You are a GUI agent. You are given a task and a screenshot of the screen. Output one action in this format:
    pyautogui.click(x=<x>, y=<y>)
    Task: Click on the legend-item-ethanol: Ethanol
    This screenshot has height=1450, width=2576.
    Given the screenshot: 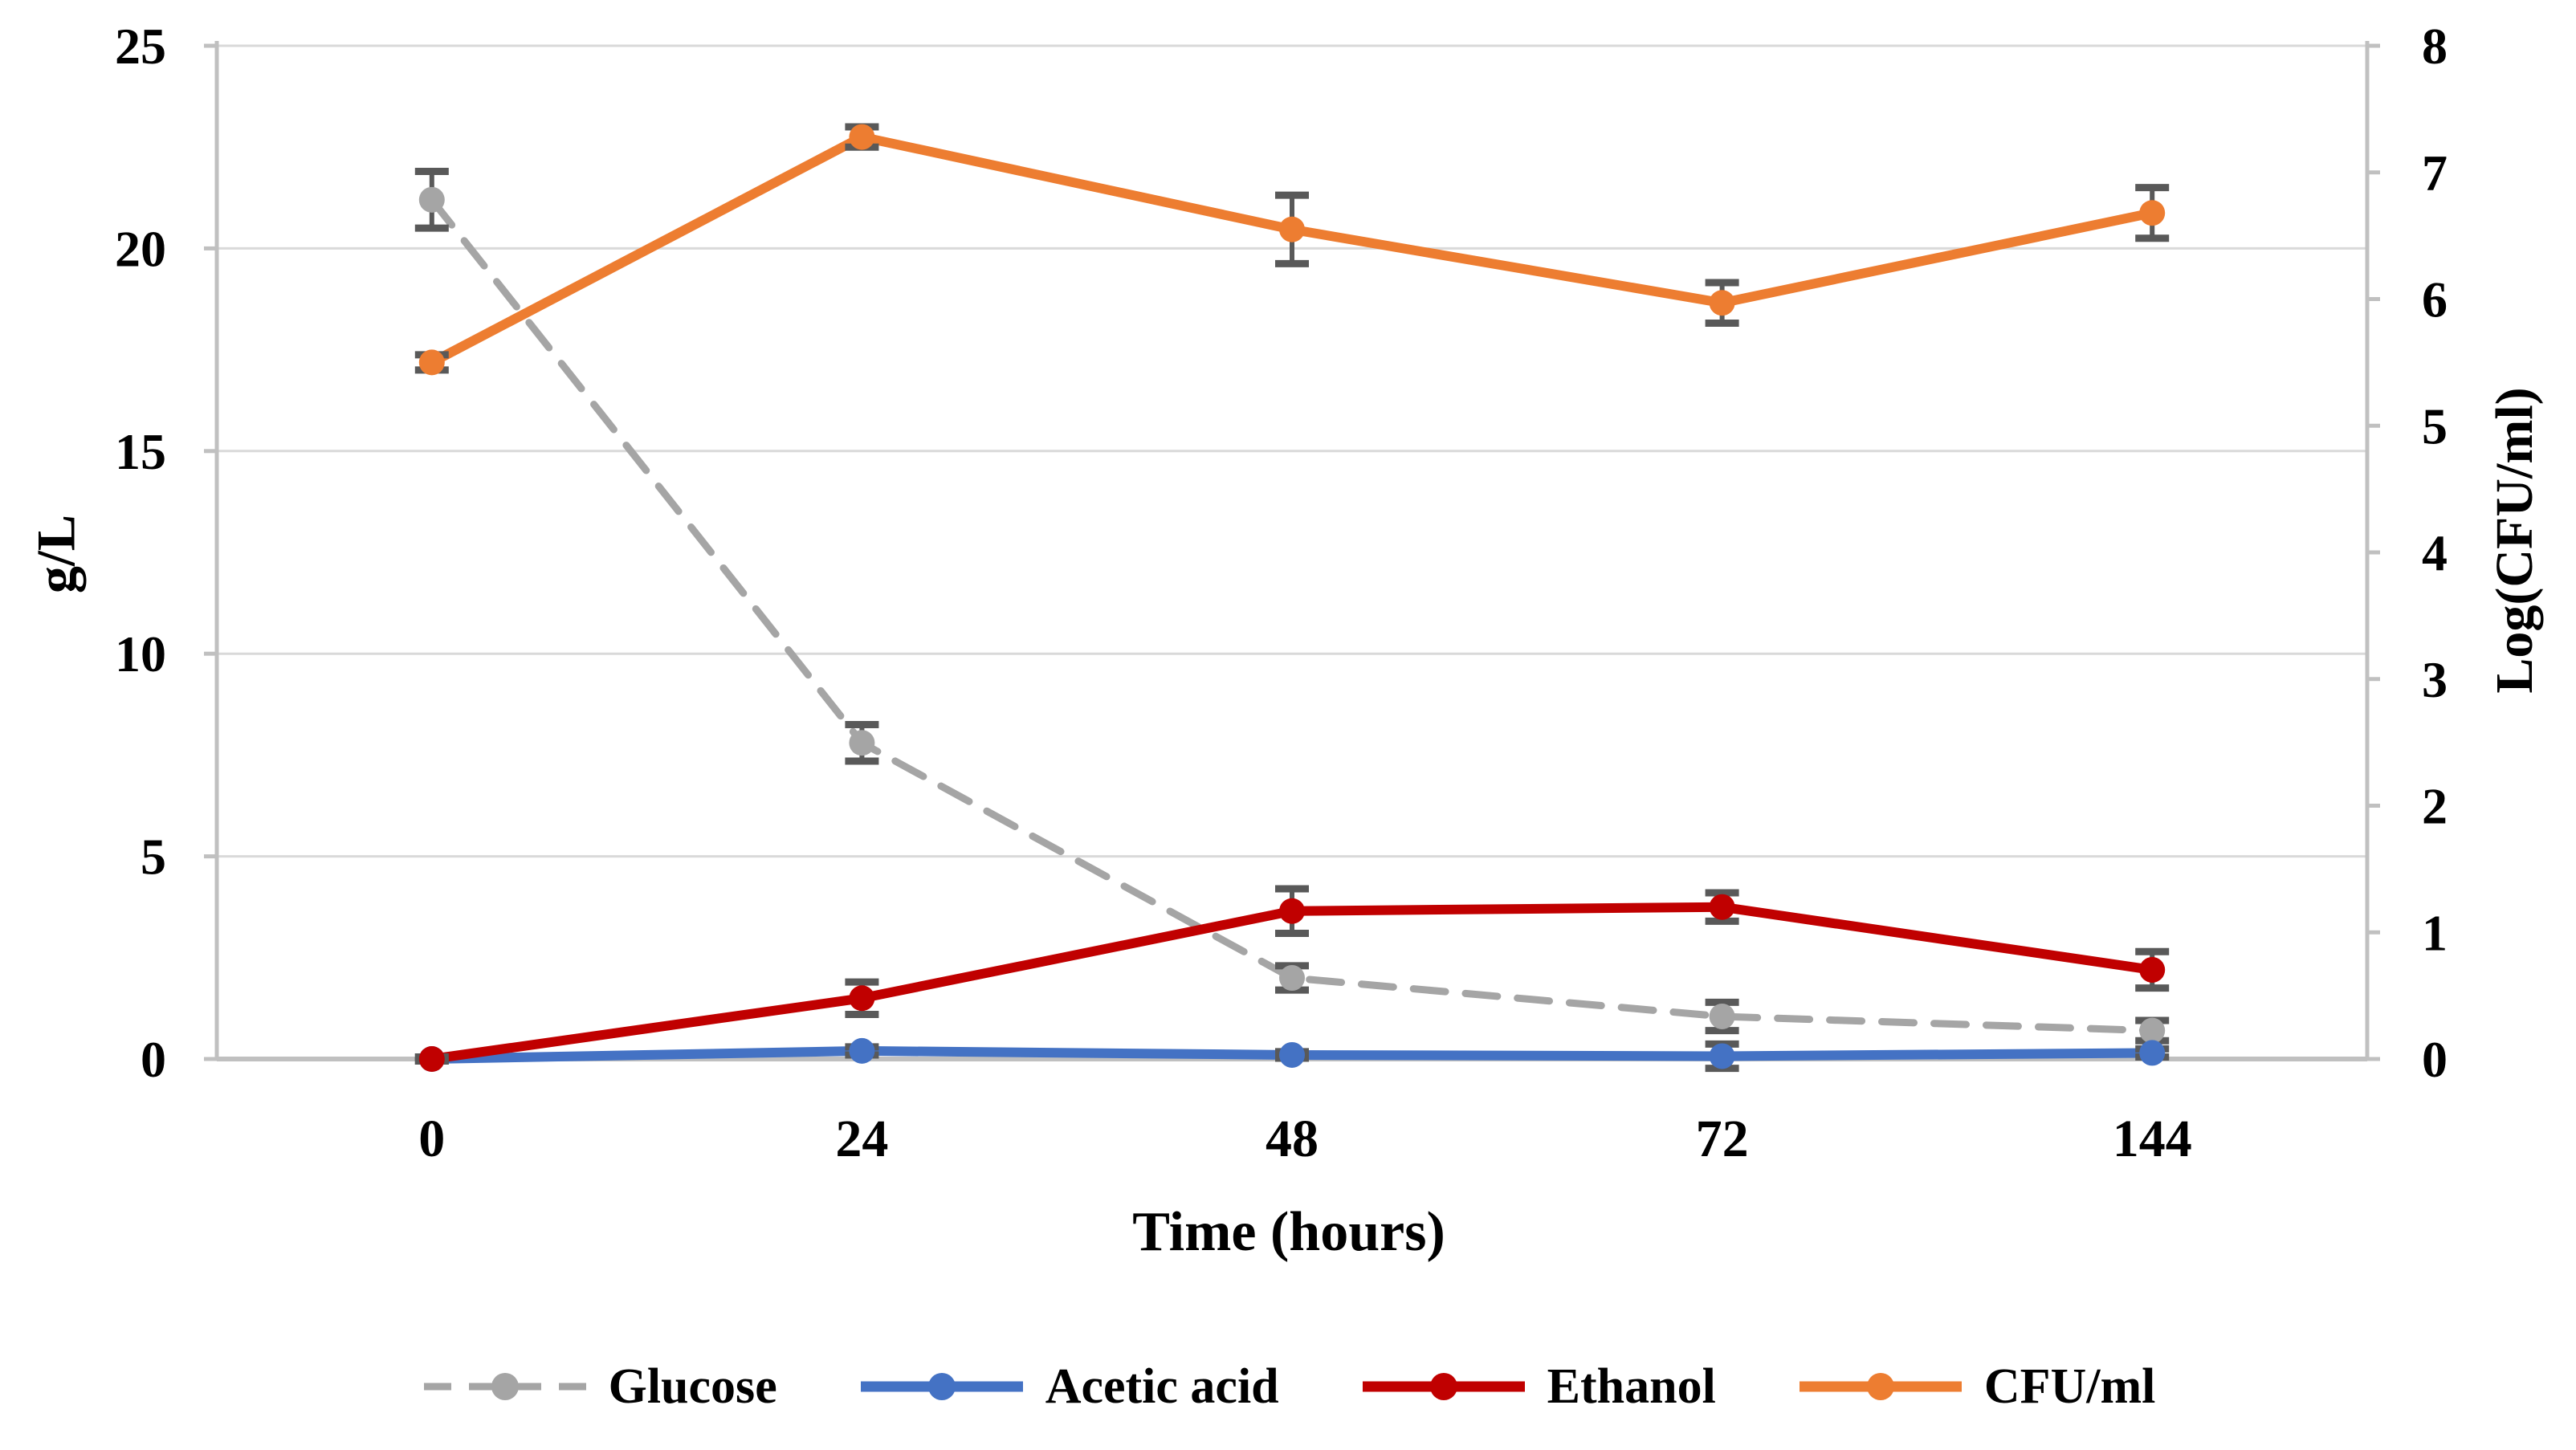 What is the action you would take?
    pyautogui.click(x=1537, y=1386)
    